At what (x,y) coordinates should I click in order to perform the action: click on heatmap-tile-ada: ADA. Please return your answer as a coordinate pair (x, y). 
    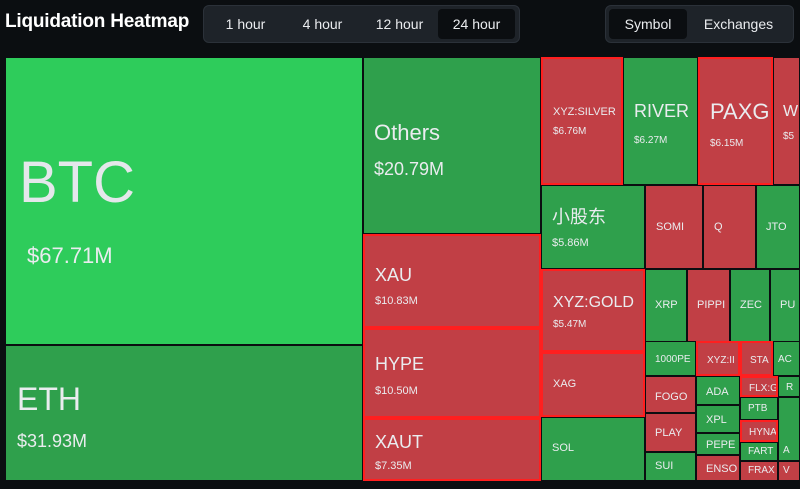
    Looking at the image, I should click on (718, 390).